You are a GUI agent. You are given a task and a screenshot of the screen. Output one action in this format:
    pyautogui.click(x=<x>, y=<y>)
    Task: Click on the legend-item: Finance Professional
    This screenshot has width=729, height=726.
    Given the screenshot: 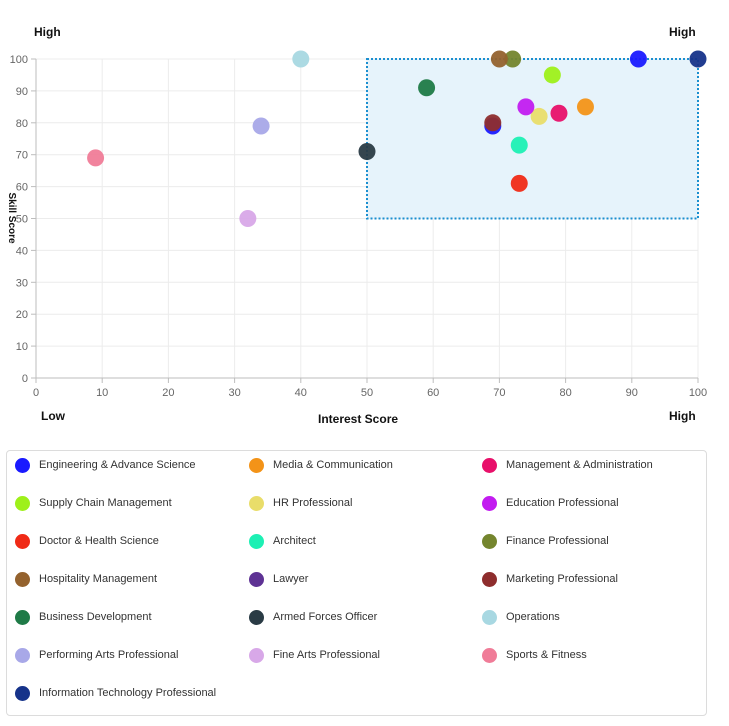 What is the action you would take?
    pyautogui.click(x=545, y=541)
    